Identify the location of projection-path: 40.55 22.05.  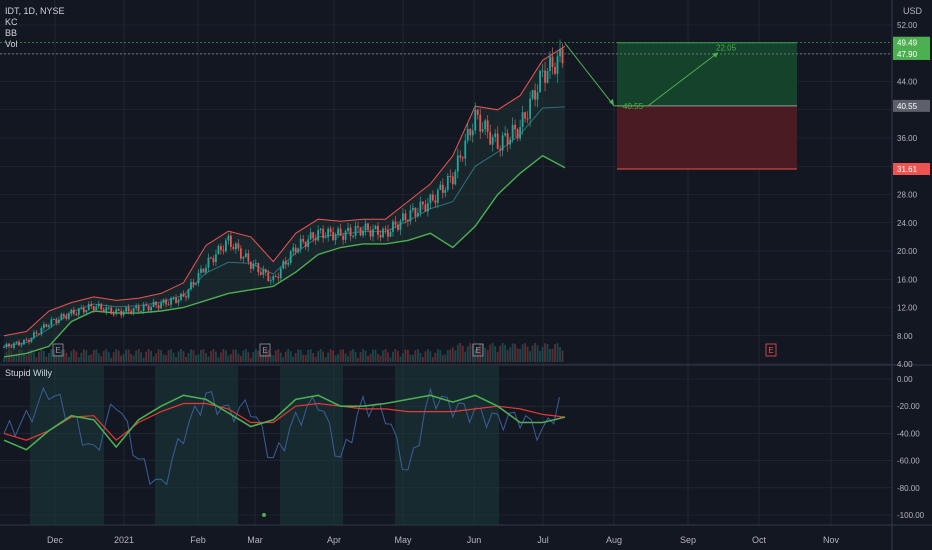
(650, 77).